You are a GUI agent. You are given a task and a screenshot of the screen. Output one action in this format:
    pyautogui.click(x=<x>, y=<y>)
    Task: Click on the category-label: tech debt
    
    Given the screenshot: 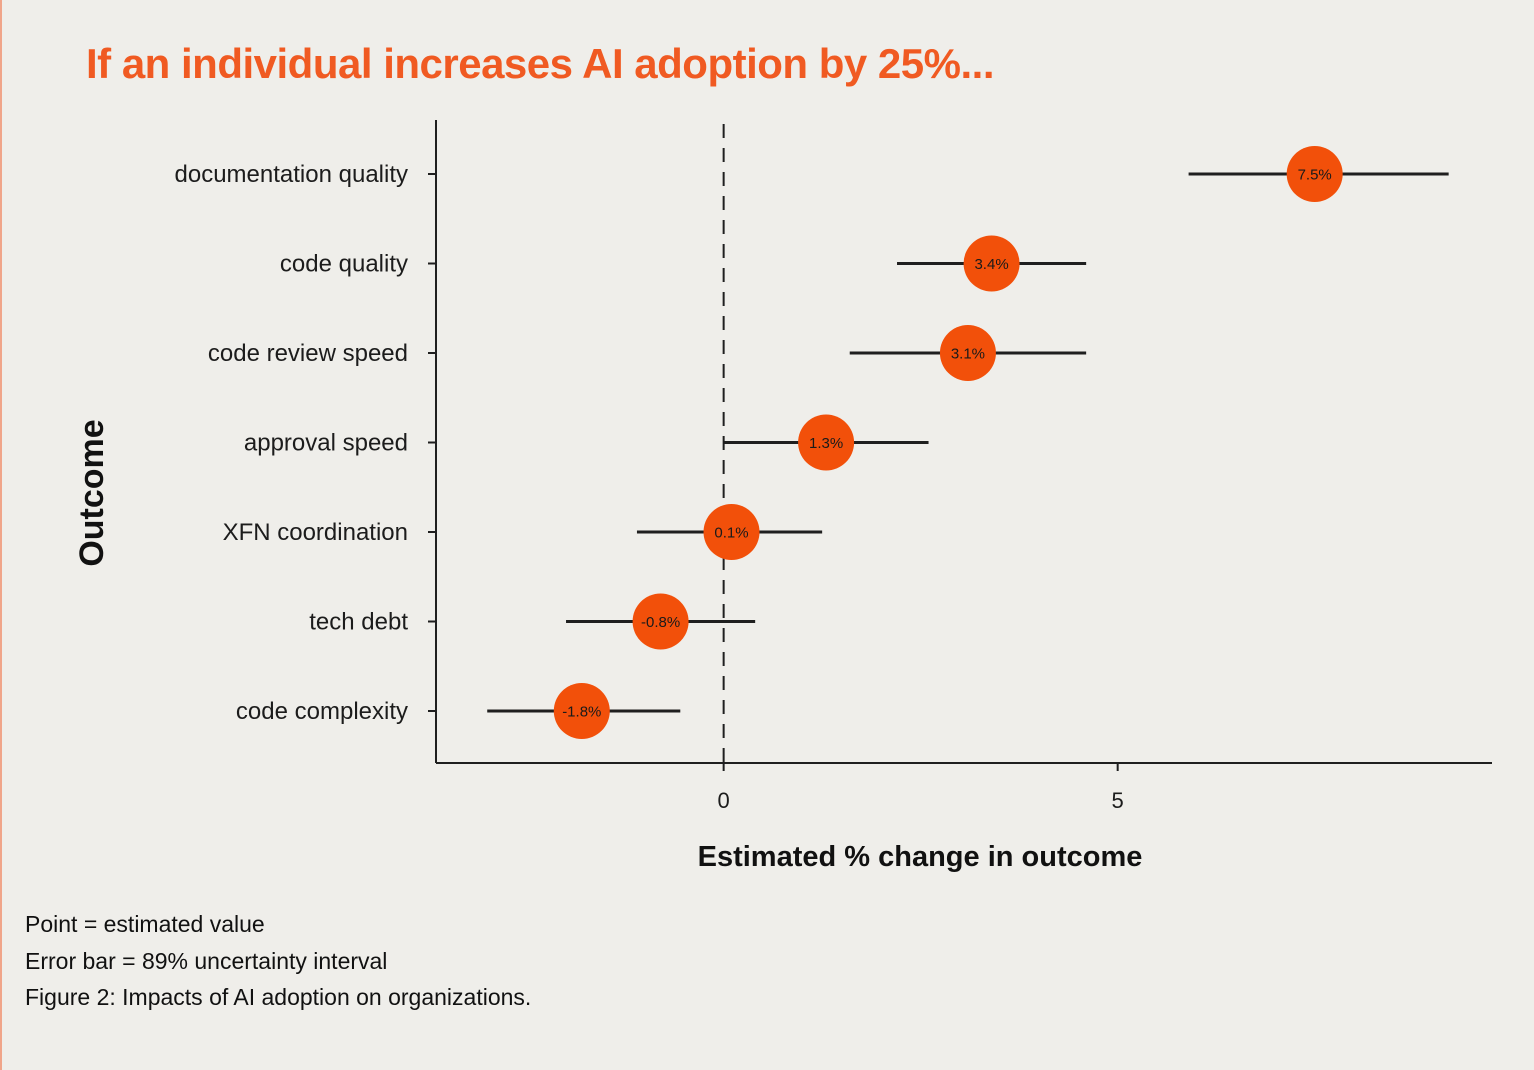 What is the action you would take?
    pyautogui.click(x=358, y=622)
    